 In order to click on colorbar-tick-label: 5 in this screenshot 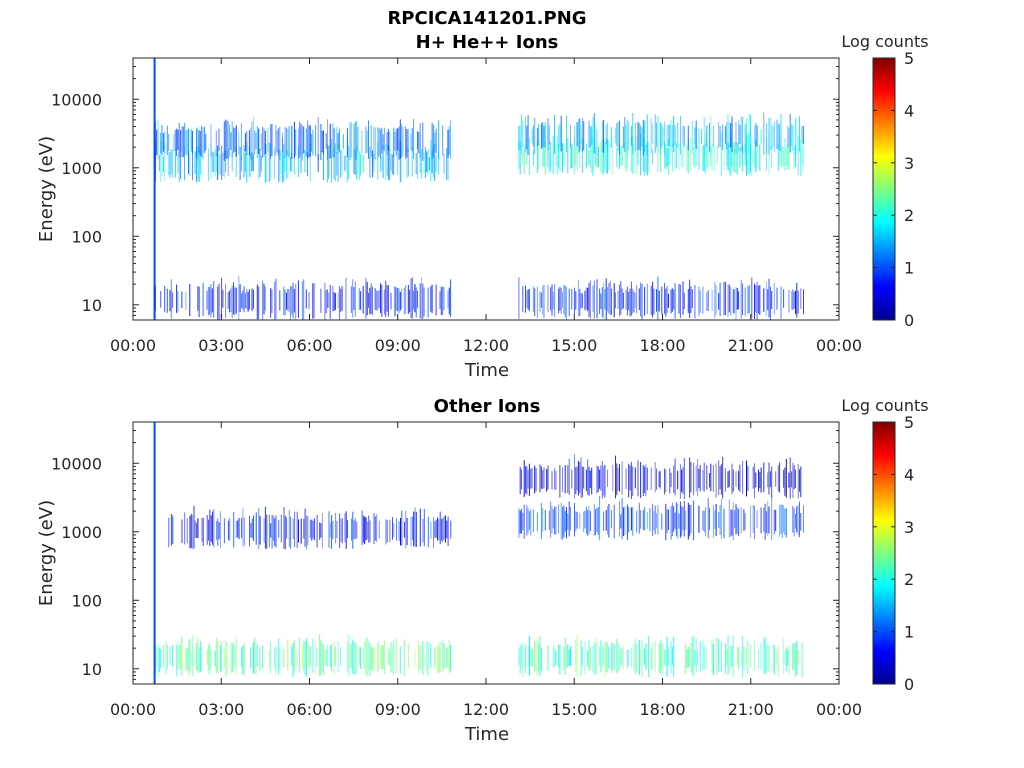, I will do `click(909, 58)`.